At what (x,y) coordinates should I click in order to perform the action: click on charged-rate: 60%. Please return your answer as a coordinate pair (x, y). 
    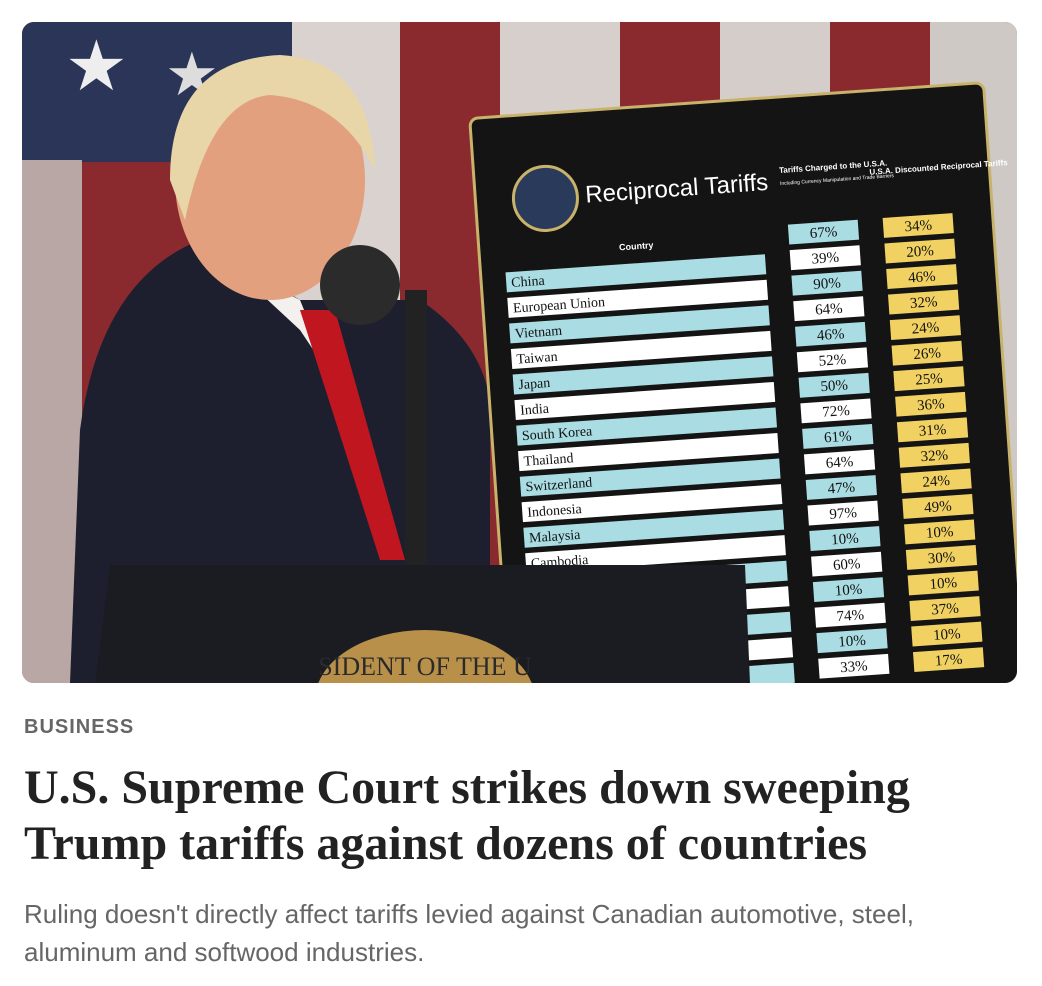
    Looking at the image, I should click on (846, 565).